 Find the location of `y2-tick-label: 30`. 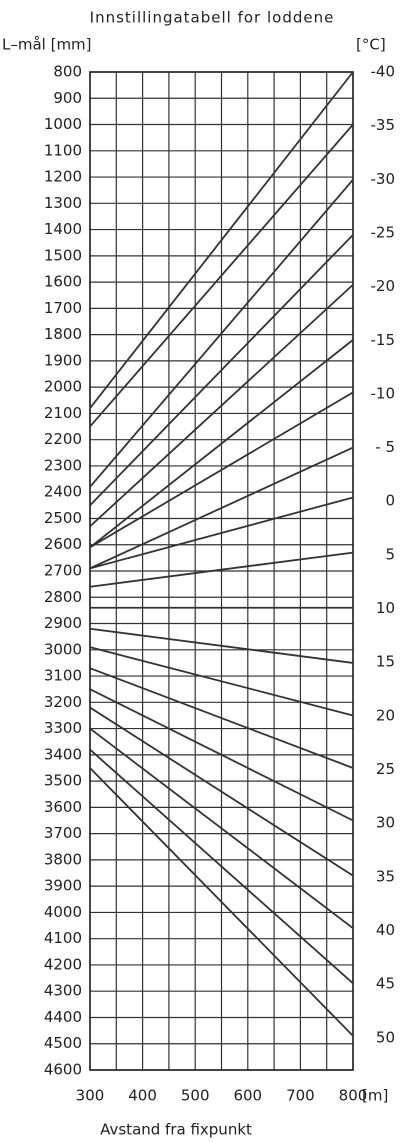

y2-tick-label: 30 is located at coordinates (385, 823).